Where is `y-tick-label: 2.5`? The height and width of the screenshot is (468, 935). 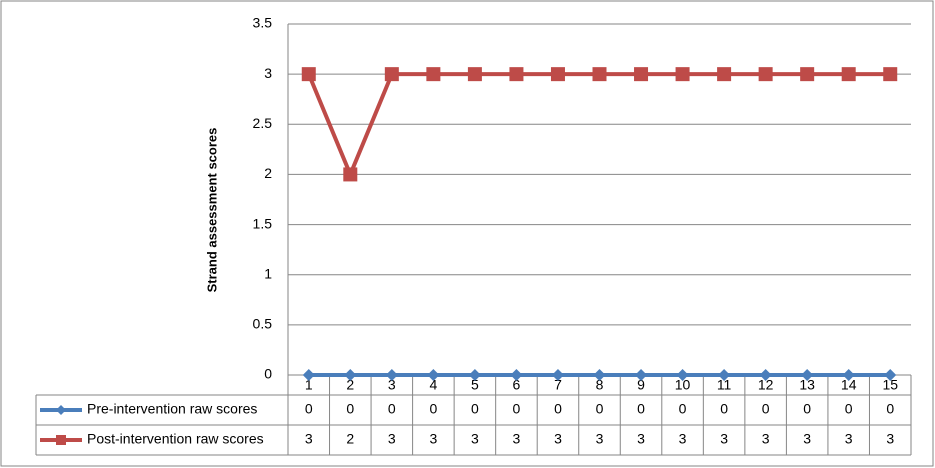
y-tick-label: 2.5 is located at coordinates (263, 123).